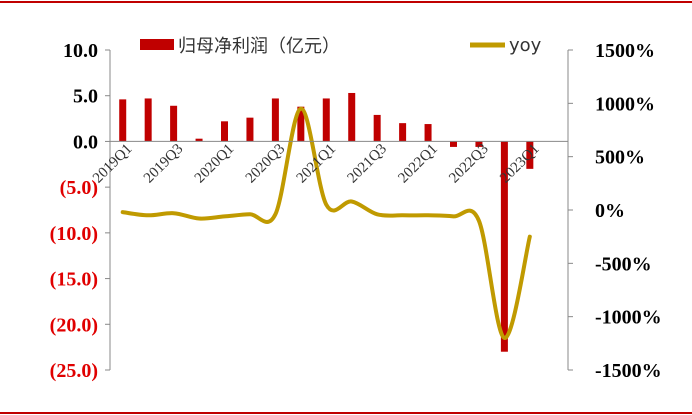  Describe the element at coordinates (366, 163) in the screenshot. I see `x-tick-label: 2021Q3` at that location.